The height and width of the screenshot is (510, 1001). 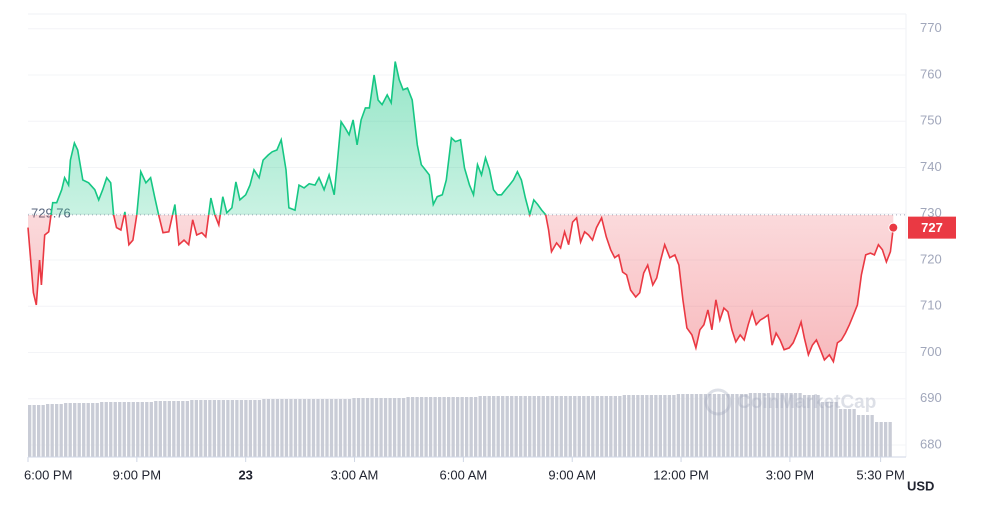 What do you see at coordinates (572, 474) in the screenshot?
I see `x-tick-label: 9:00 AM` at bounding box center [572, 474].